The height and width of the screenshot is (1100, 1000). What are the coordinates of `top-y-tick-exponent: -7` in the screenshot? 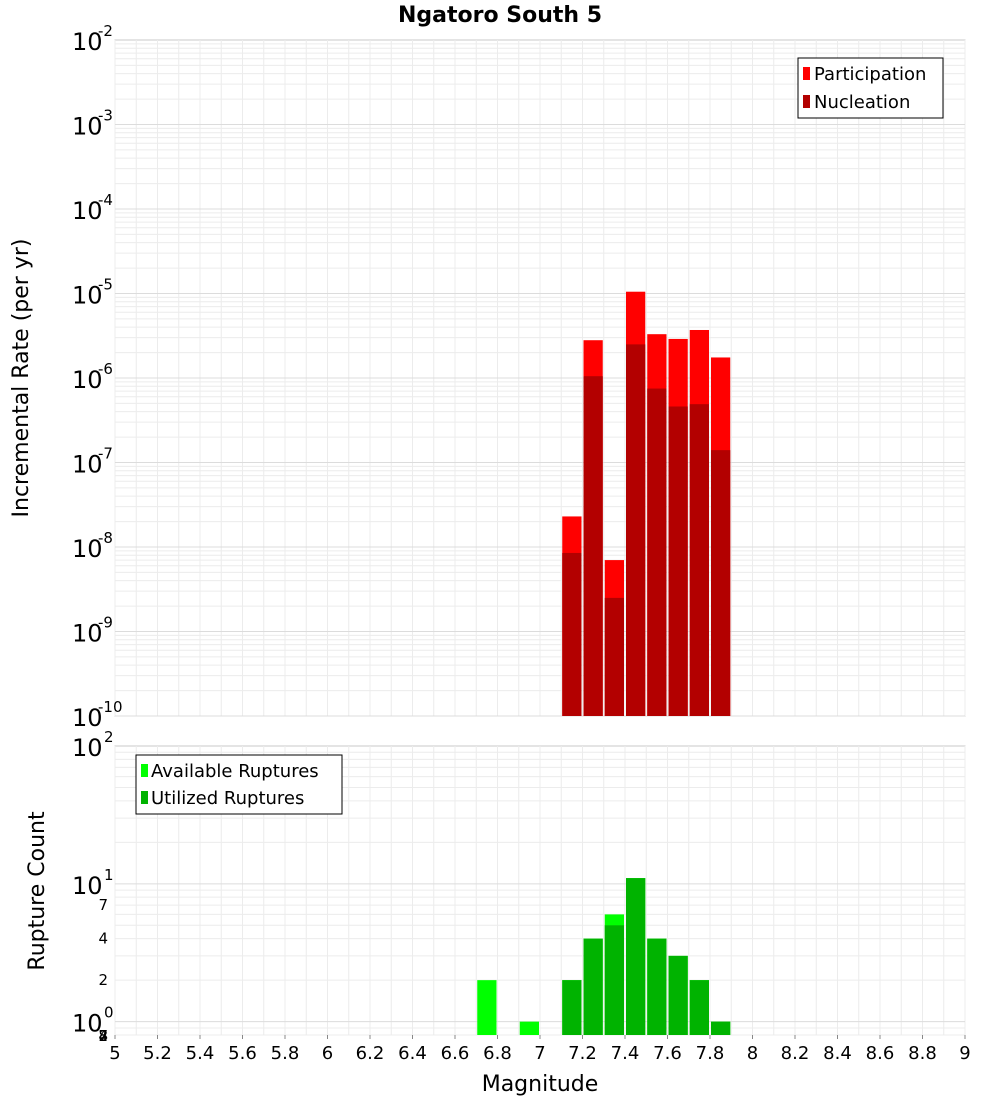 It's located at (105, 454).